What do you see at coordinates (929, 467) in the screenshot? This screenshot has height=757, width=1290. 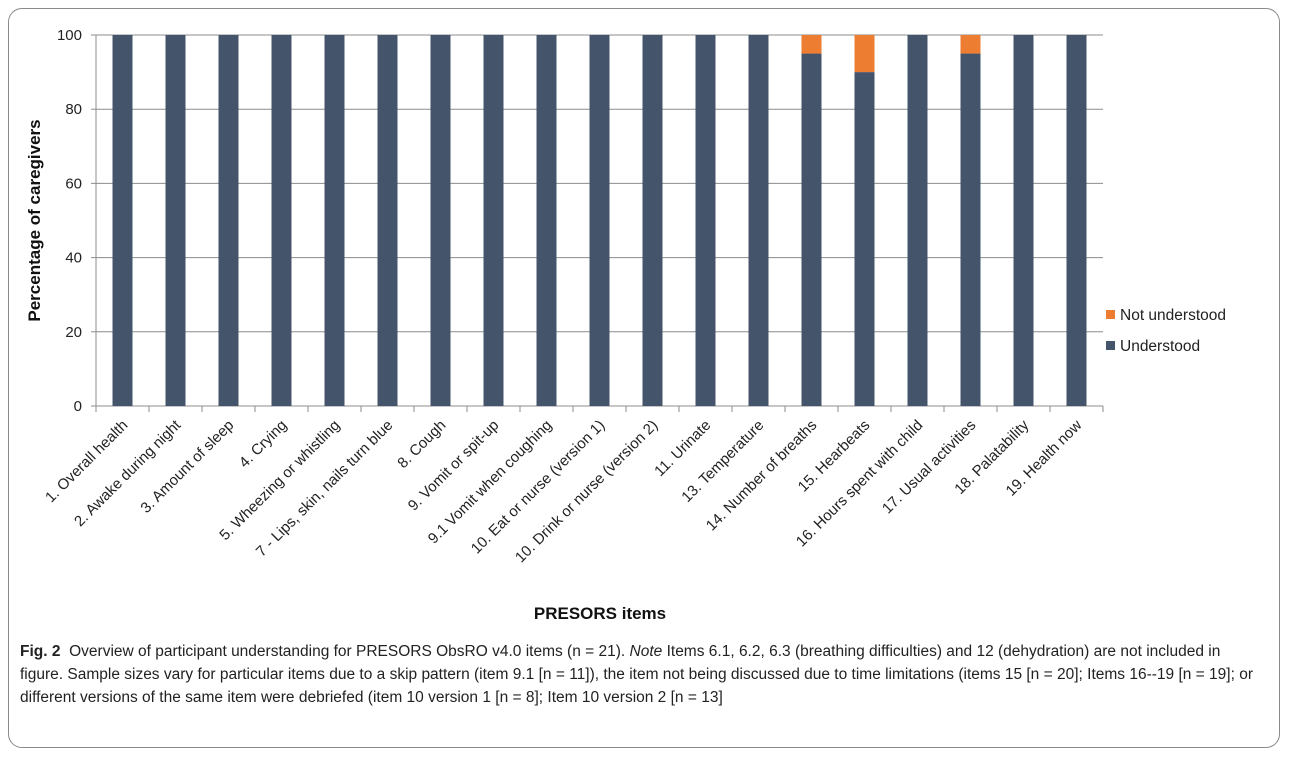 I see `x-tick-label: 17. Usual activities` at bounding box center [929, 467].